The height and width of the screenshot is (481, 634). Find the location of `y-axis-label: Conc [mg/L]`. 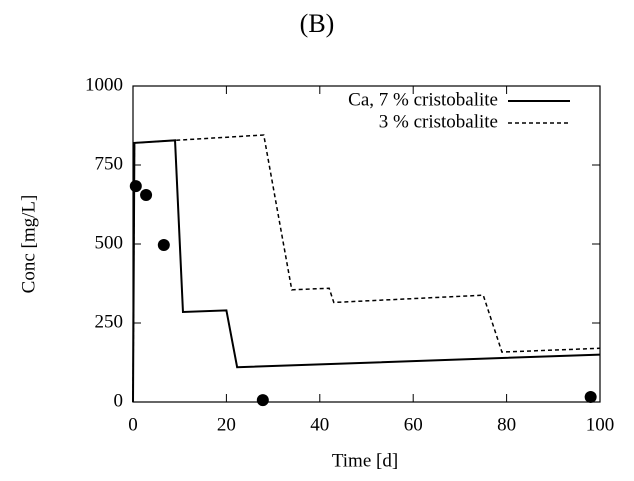

y-axis-label: Conc [mg/L] is located at coordinates (28, 244).